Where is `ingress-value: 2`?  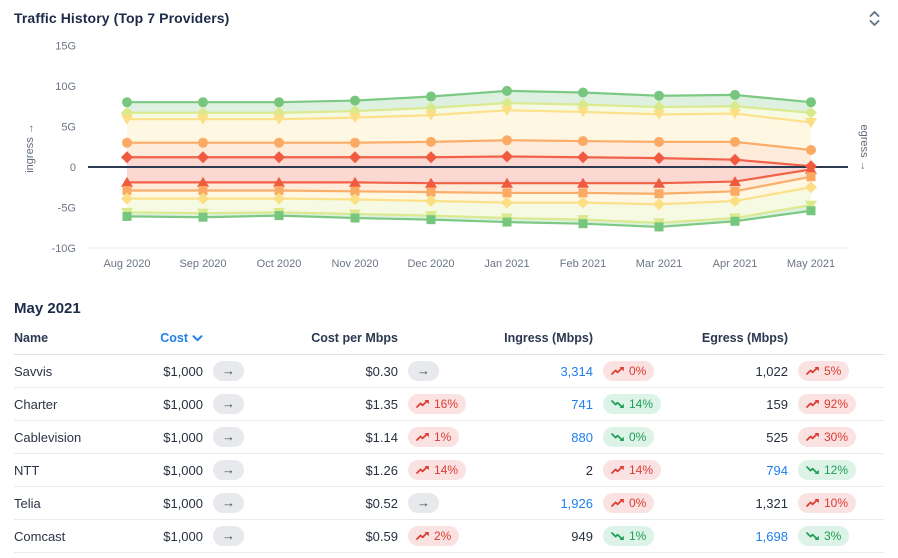
ingress-value: 2 is located at coordinates (589, 470).